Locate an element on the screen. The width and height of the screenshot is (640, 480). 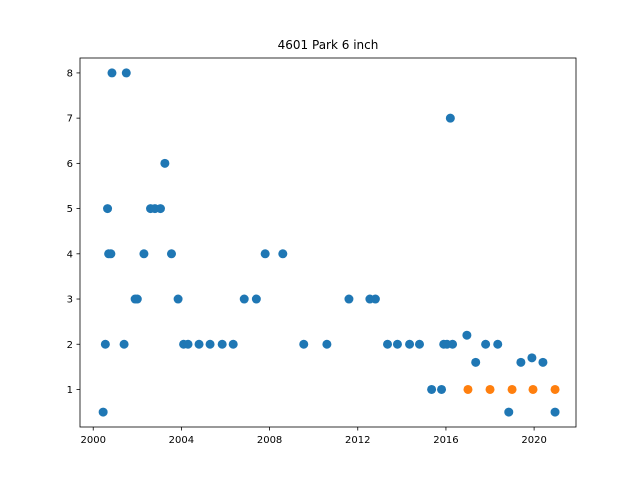
x-tick-label: 2020 is located at coordinates (533, 440).